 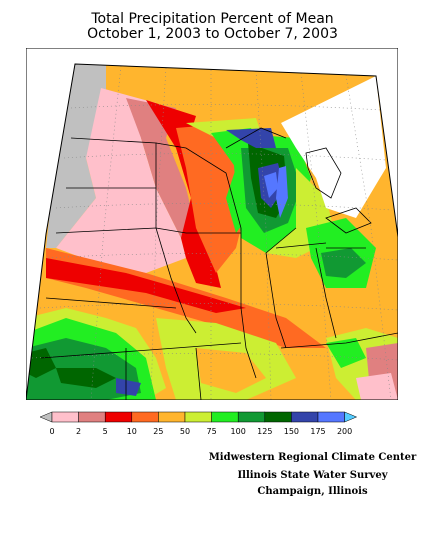 I want to click on legend-tick-label: 5, so click(x=105, y=431).